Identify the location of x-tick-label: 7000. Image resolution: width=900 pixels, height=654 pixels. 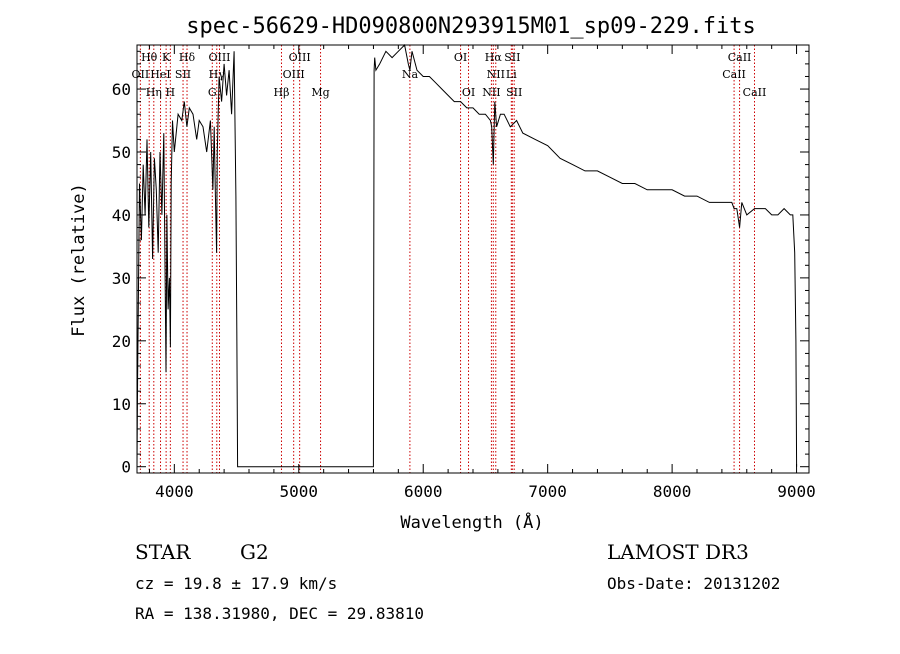
(547, 491).